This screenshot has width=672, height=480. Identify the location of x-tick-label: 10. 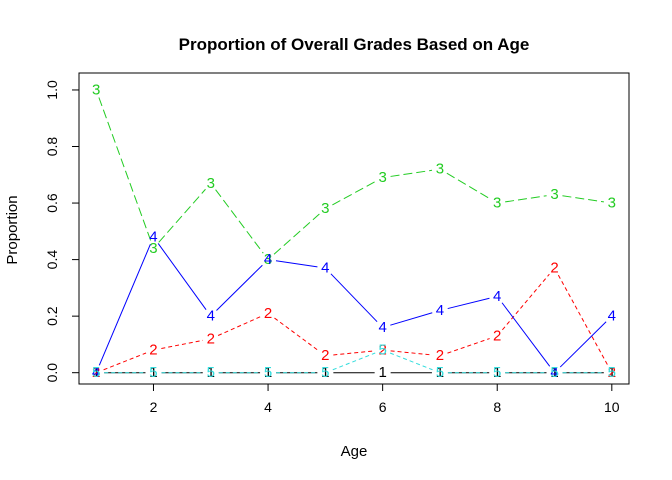
(612, 407).